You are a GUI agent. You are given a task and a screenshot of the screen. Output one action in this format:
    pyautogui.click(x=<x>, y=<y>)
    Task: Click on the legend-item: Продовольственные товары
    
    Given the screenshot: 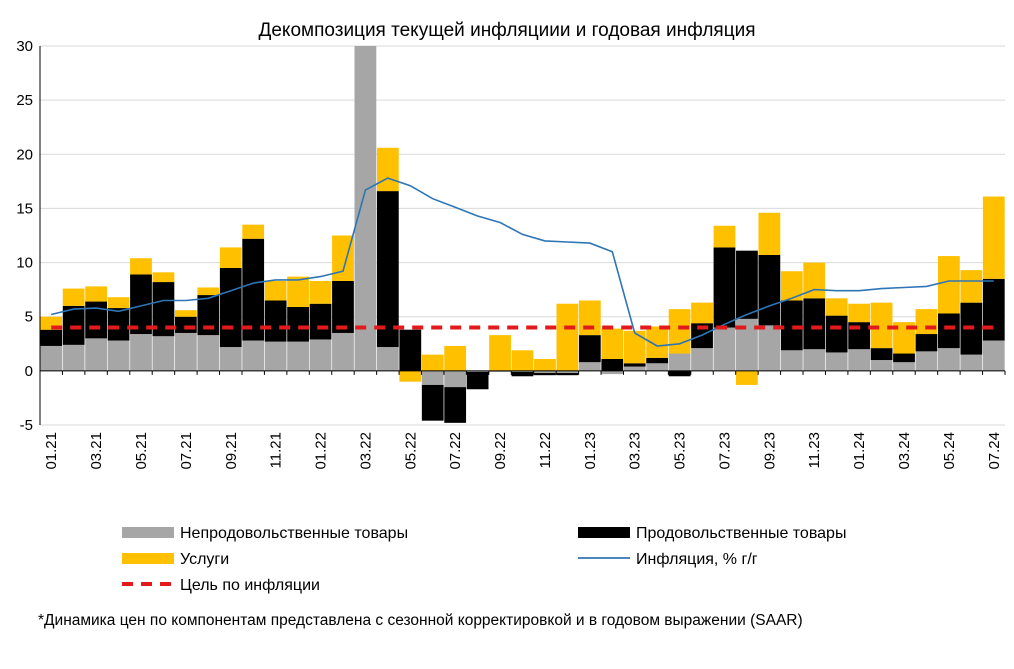 What is the action you would take?
    pyautogui.click(x=712, y=533)
    